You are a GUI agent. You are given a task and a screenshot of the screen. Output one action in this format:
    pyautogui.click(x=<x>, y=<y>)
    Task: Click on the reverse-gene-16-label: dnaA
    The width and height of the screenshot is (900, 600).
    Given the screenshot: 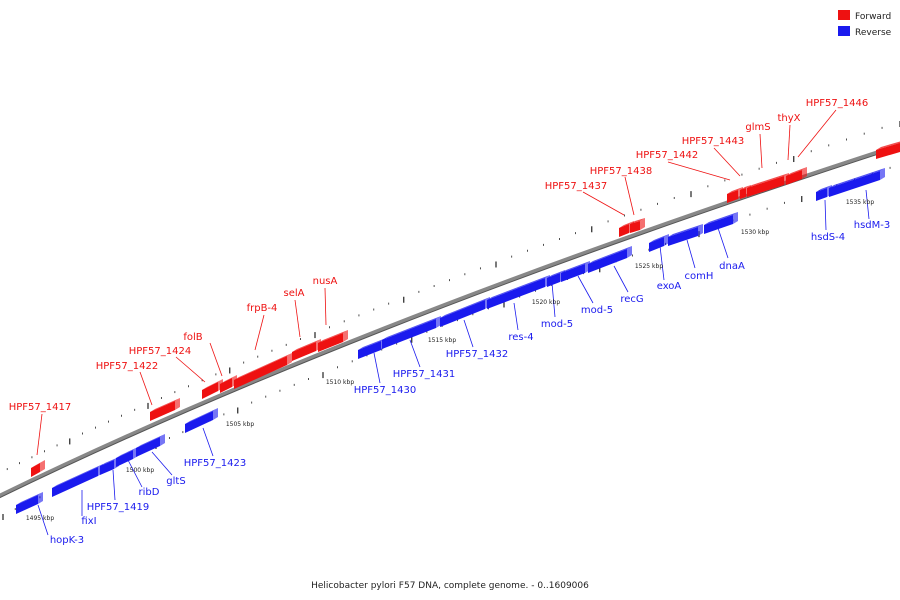 What is the action you would take?
    pyautogui.click(x=732, y=266)
    